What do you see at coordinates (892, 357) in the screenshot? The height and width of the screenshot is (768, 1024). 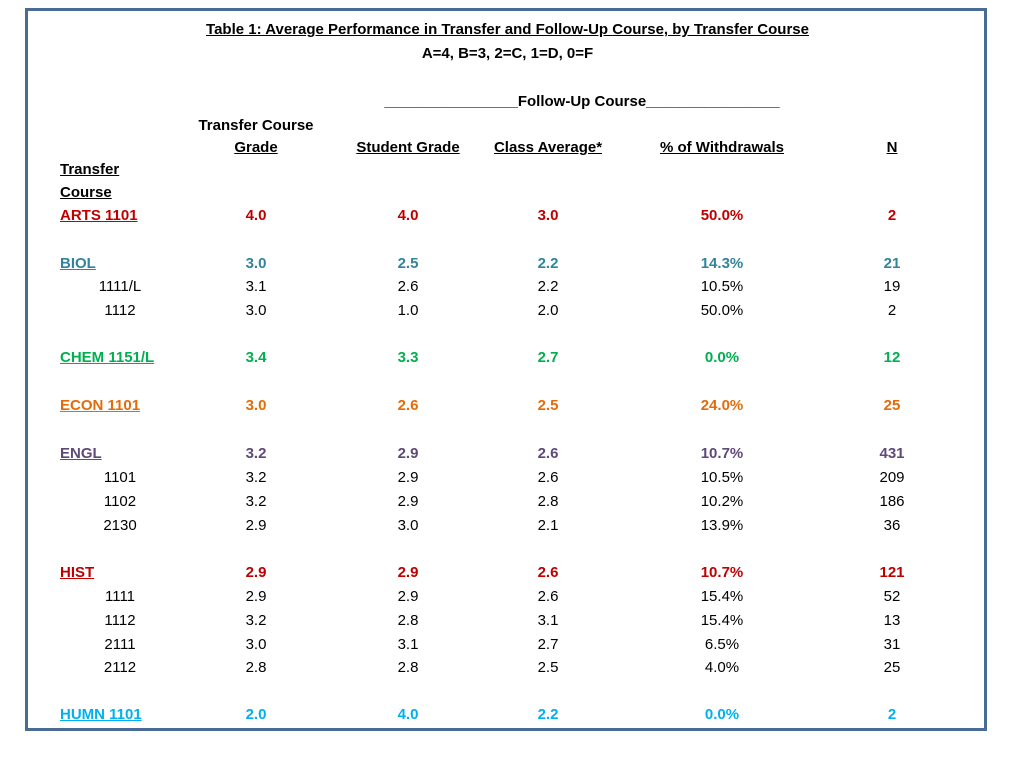 I see `n-count: 12` at bounding box center [892, 357].